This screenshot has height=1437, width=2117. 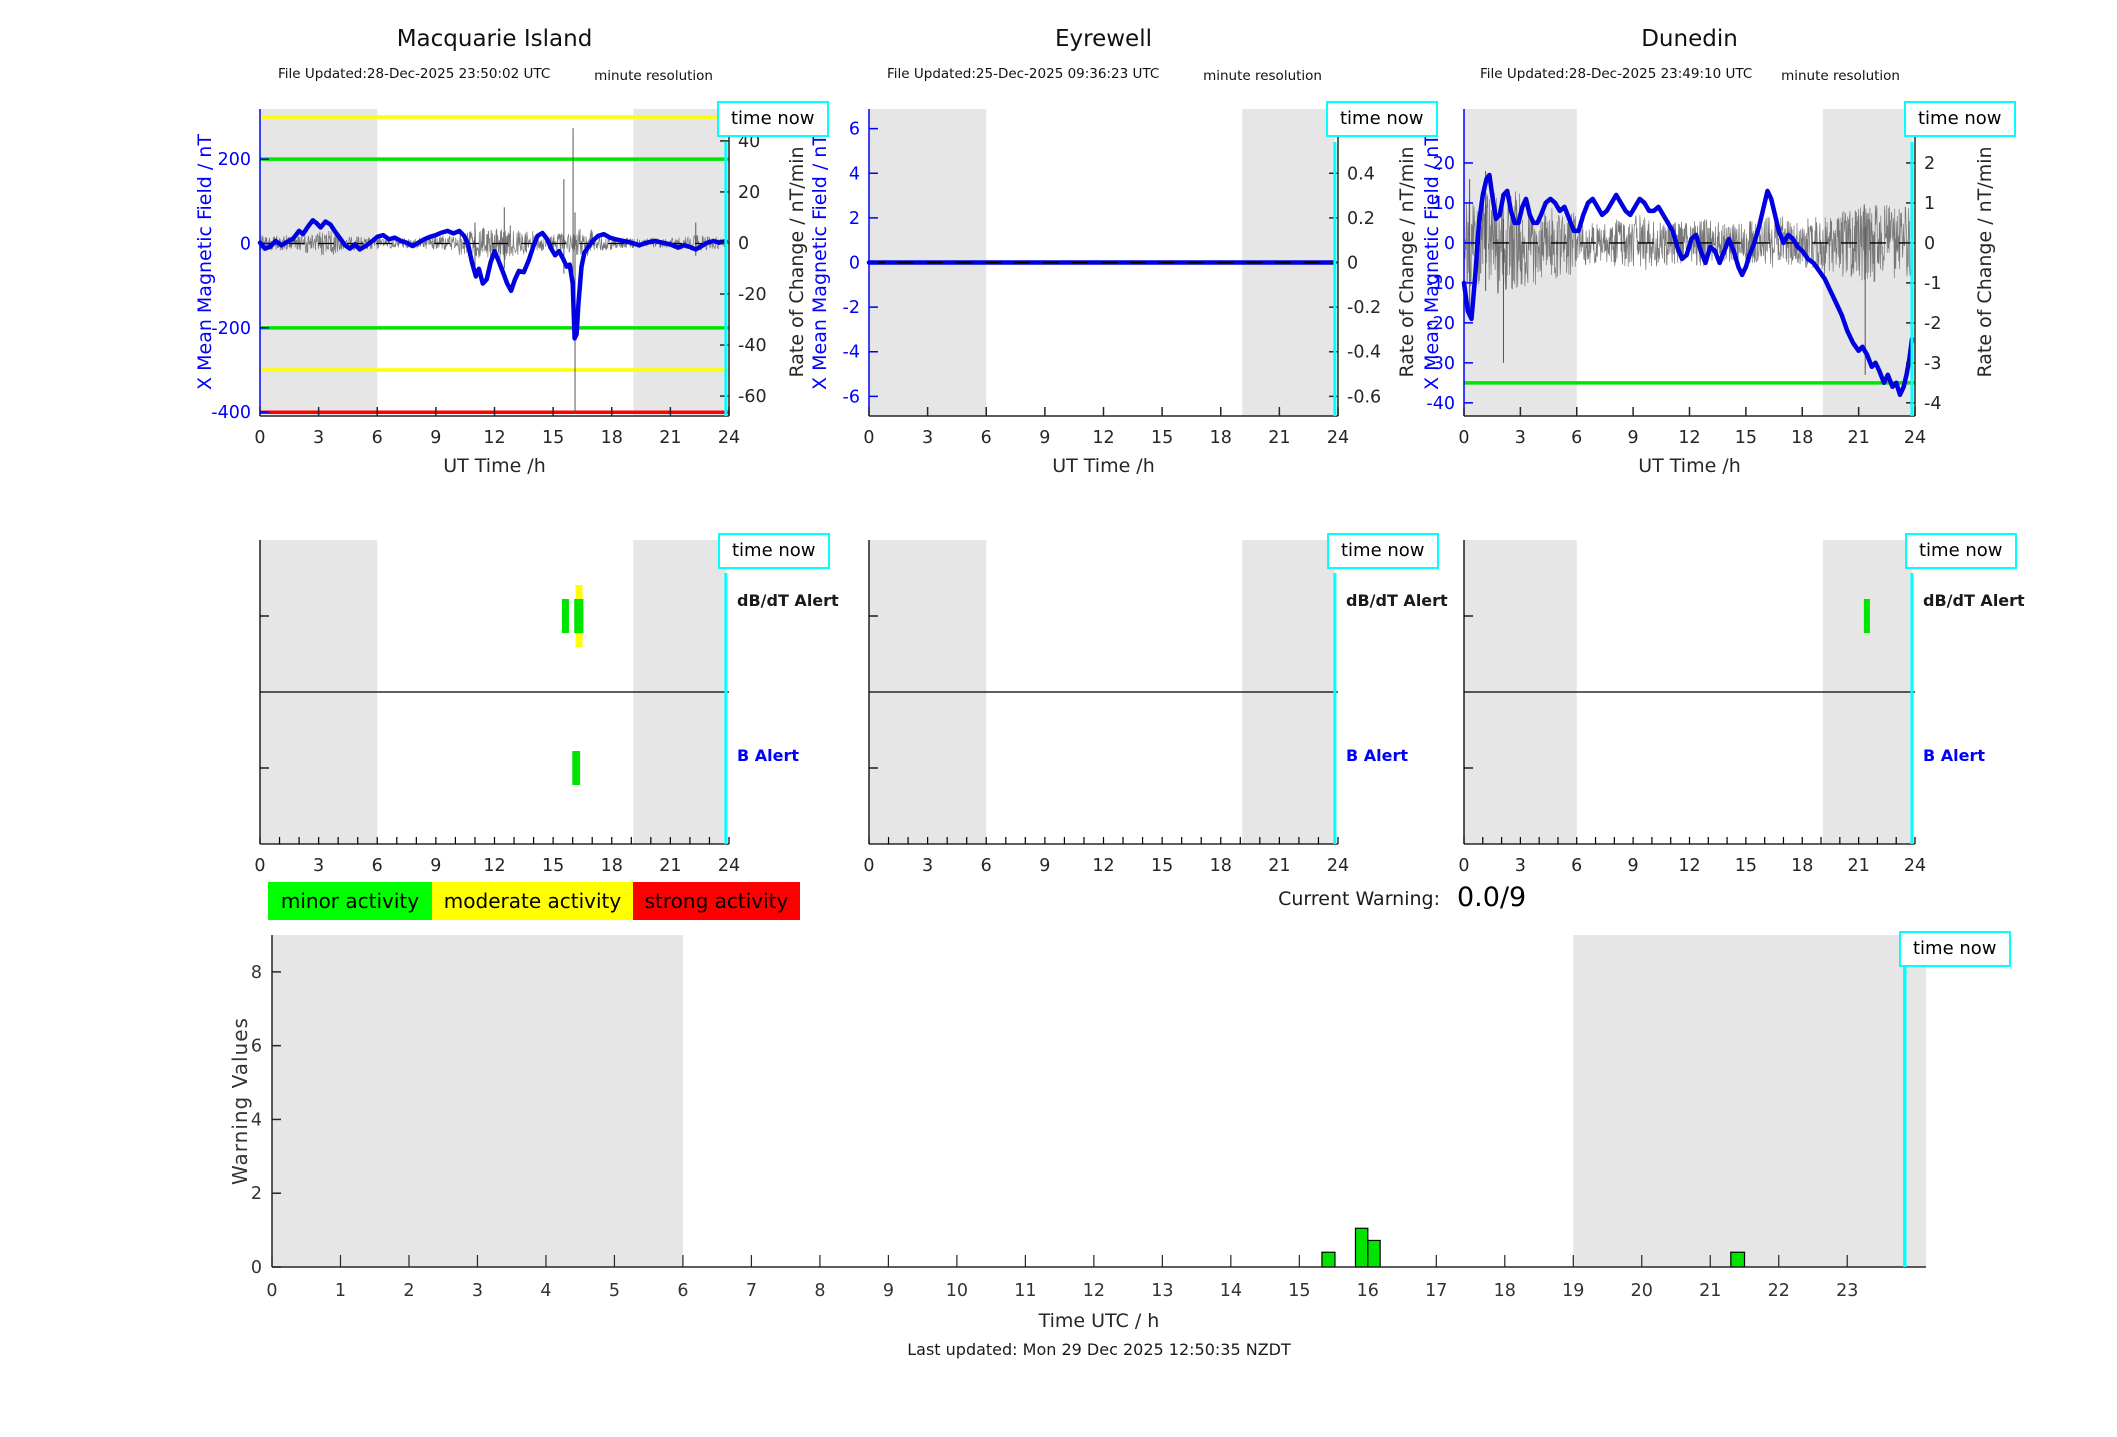 I want to click on y-tick-label-left: -10, so click(x=1440, y=284).